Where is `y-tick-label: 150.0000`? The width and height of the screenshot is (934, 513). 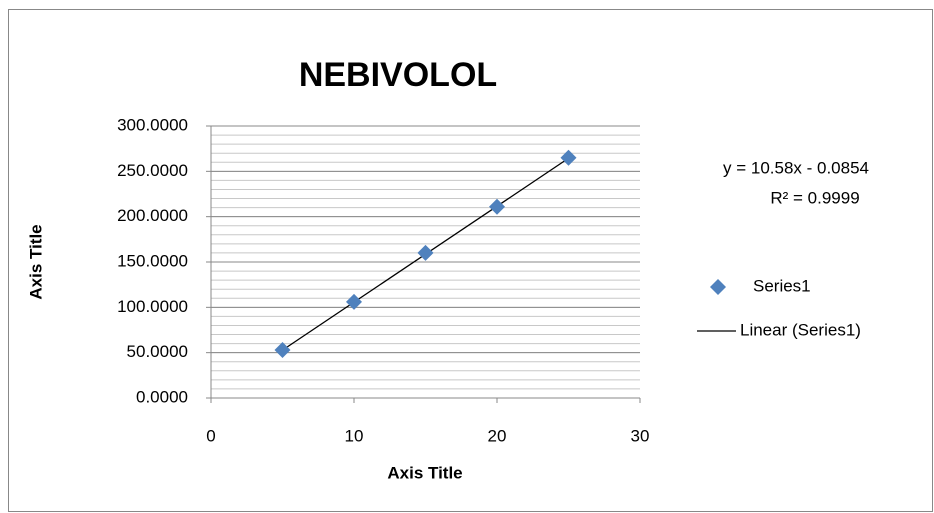 y-tick-label: 150.0000 is located at coordinates (152, 260).